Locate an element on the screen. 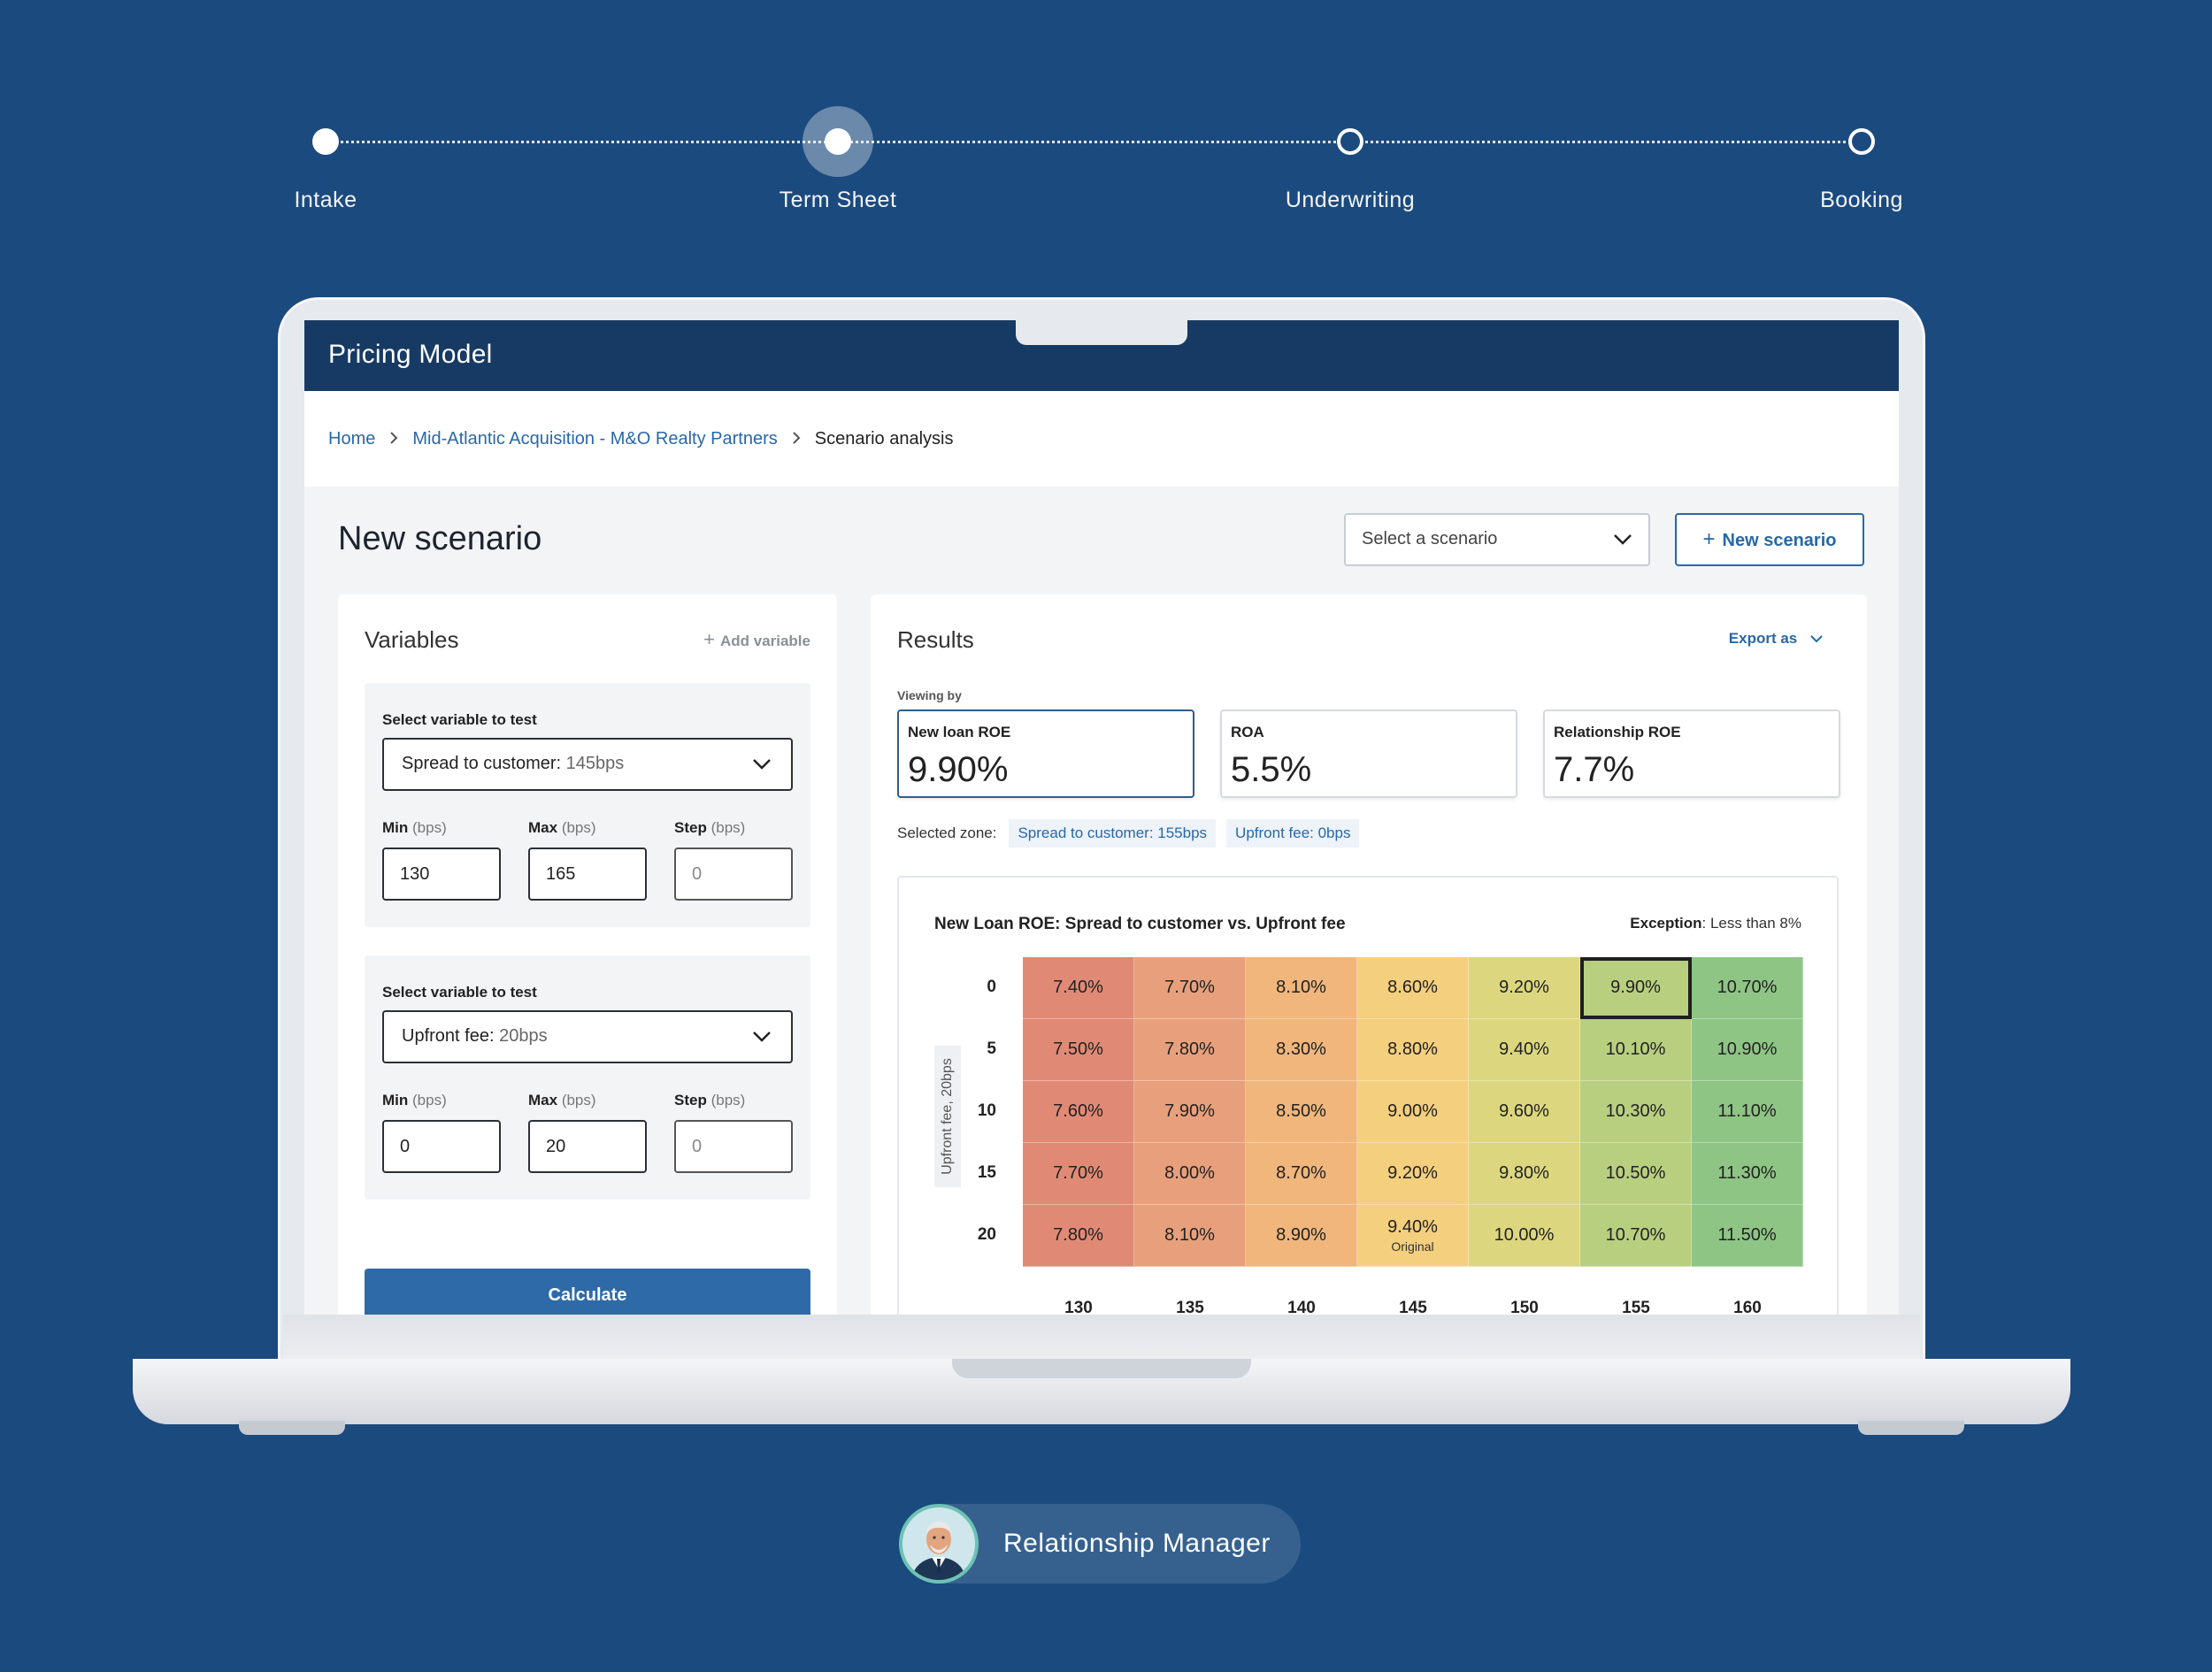 The height and width of the screenshot is (1672, 2212). heatmap-cell: 10.00% is located at coordinates (1525, 1236).